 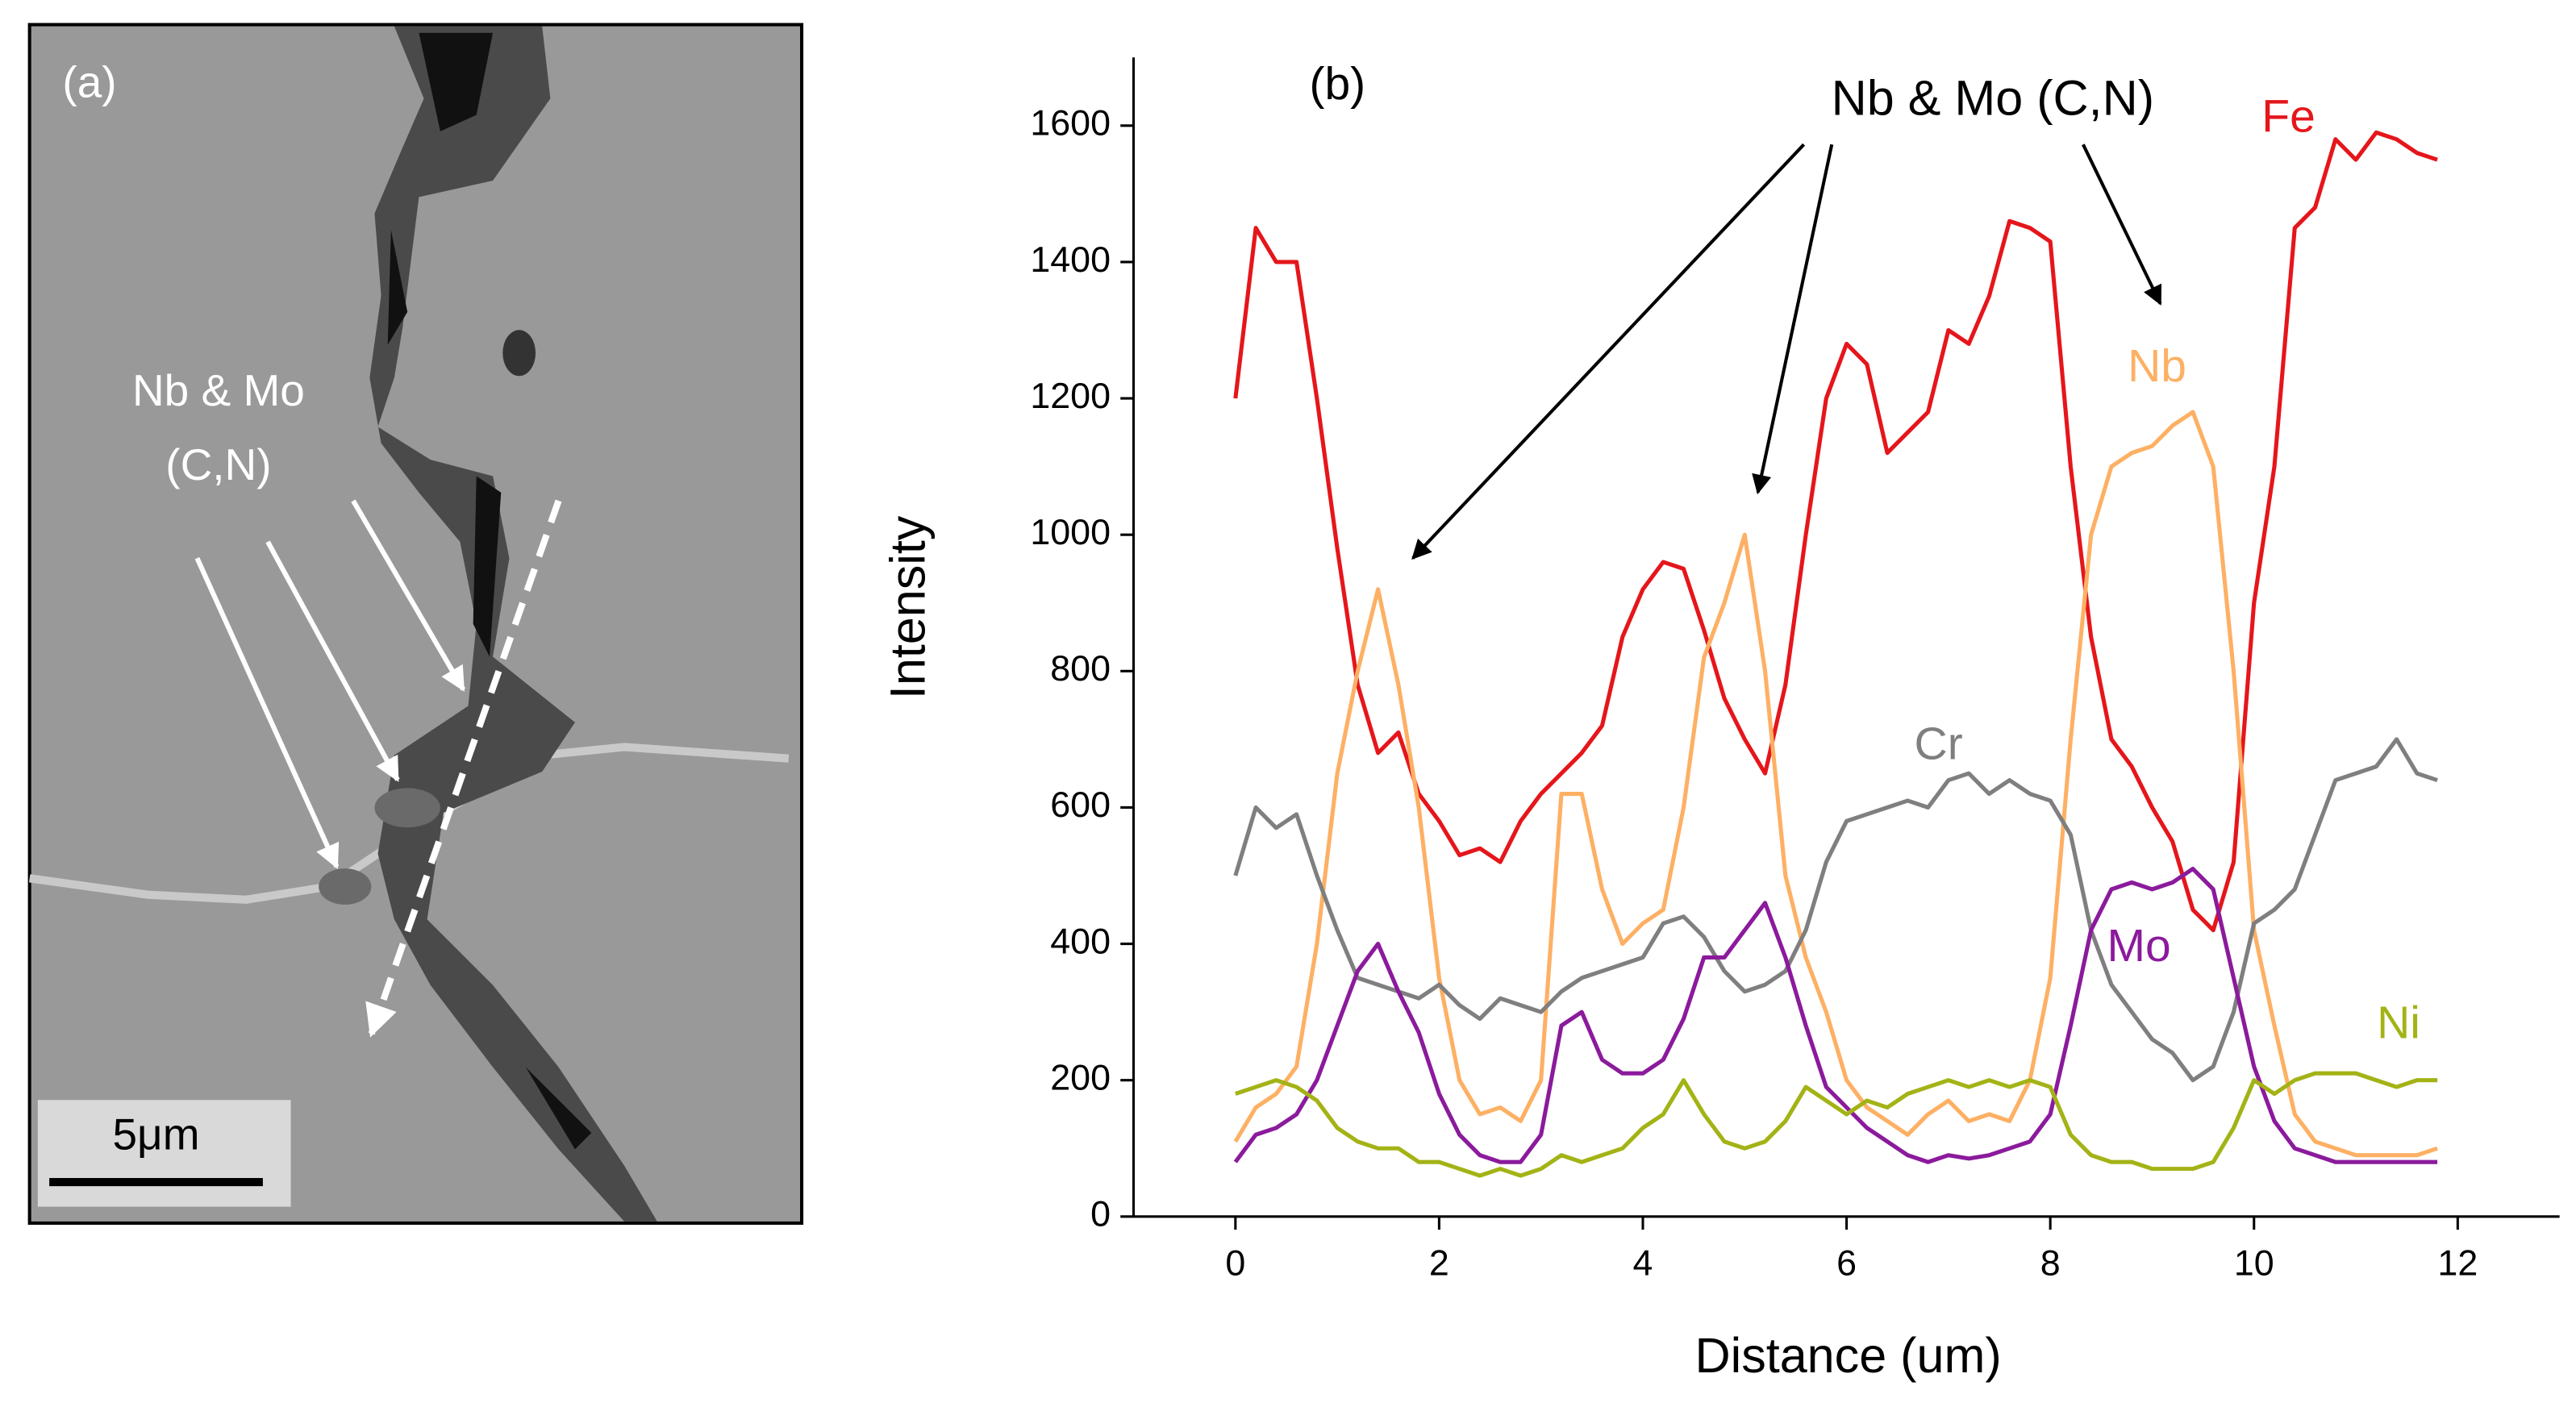 I want to click on y-tick-label: 1000, so click(x=1070, y=532).